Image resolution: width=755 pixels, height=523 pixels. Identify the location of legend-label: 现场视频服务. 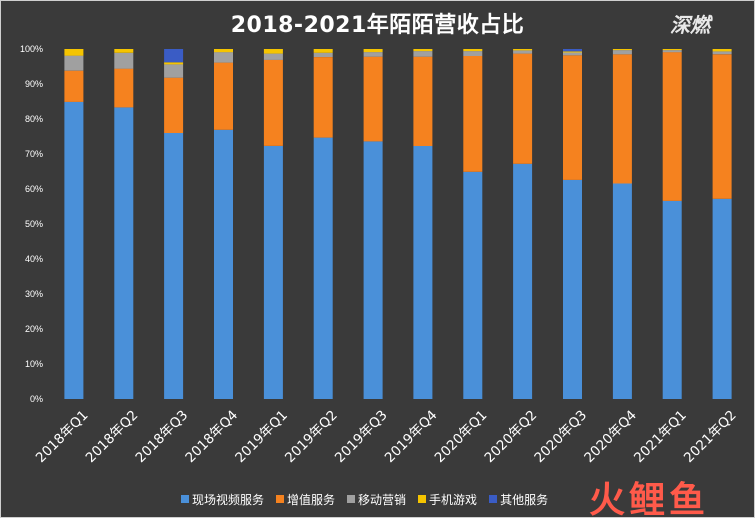
(228, 499).